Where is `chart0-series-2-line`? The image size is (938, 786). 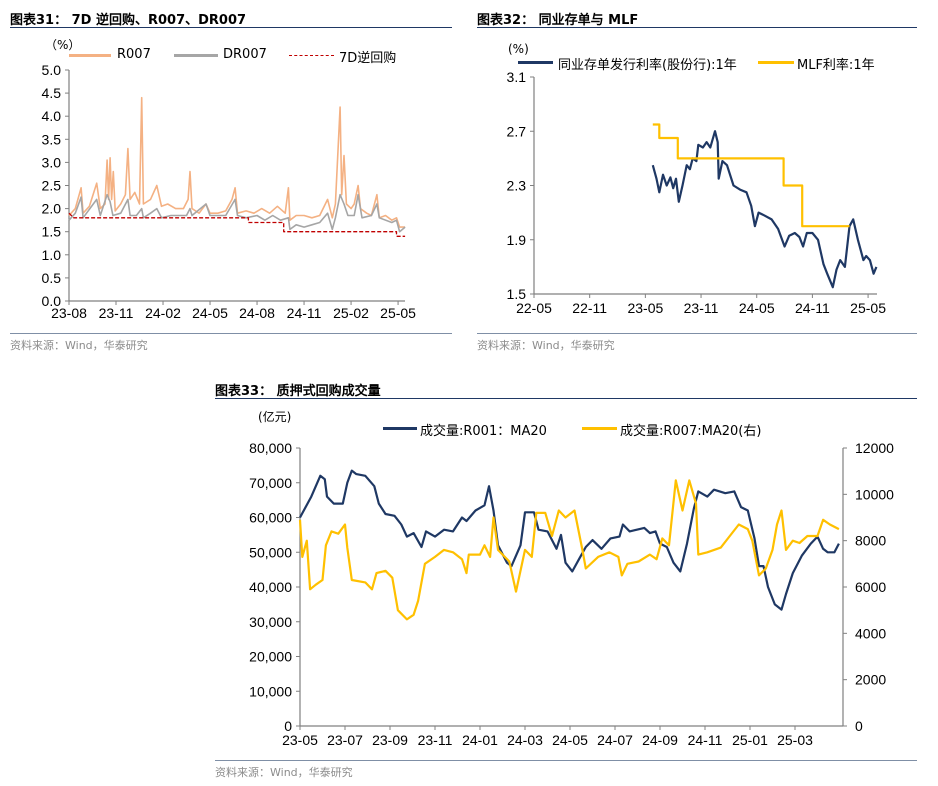 chart0-series-2-line is located at coordinates (237, 224).